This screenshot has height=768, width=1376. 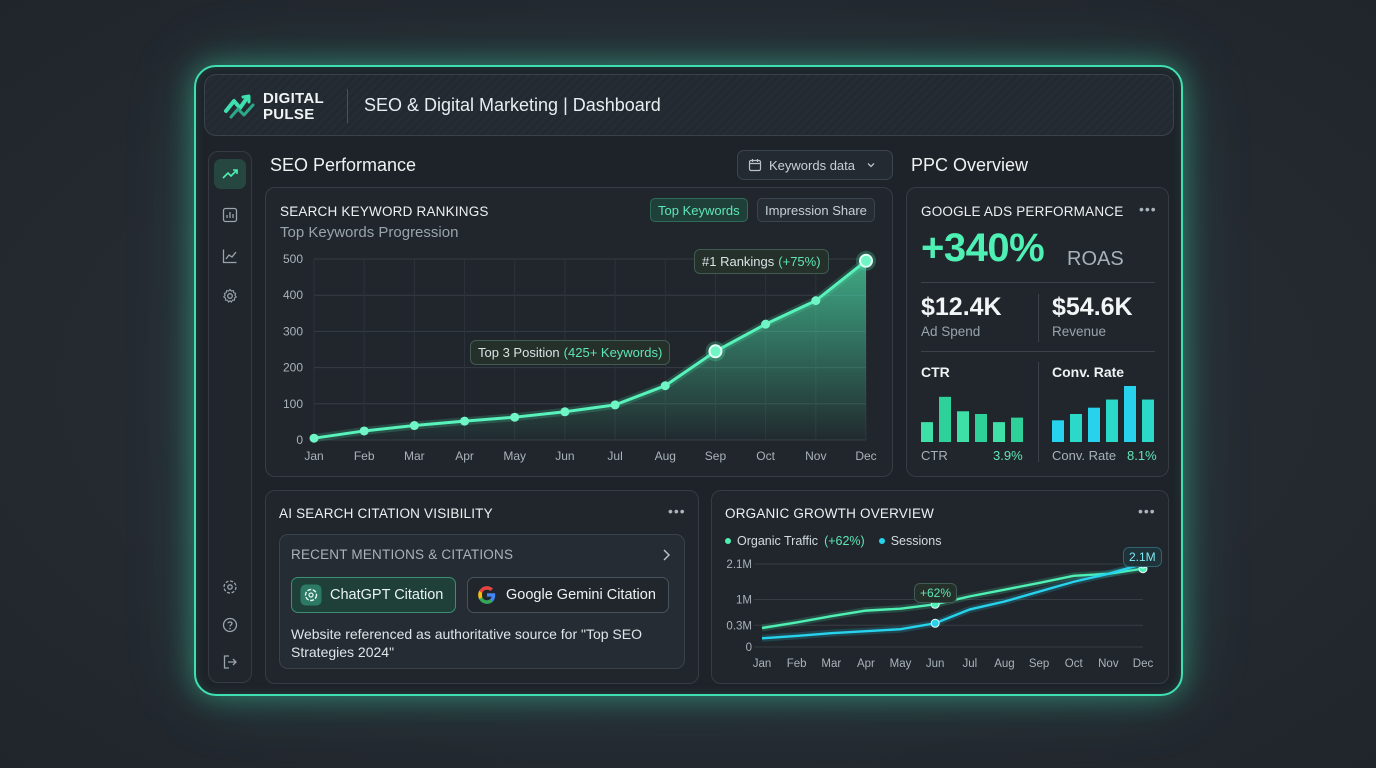 What do you see at coordinates (739, 565) in the screenshot?
I see `y-tick-label: 2.1M` at bounding box center [739, 565].